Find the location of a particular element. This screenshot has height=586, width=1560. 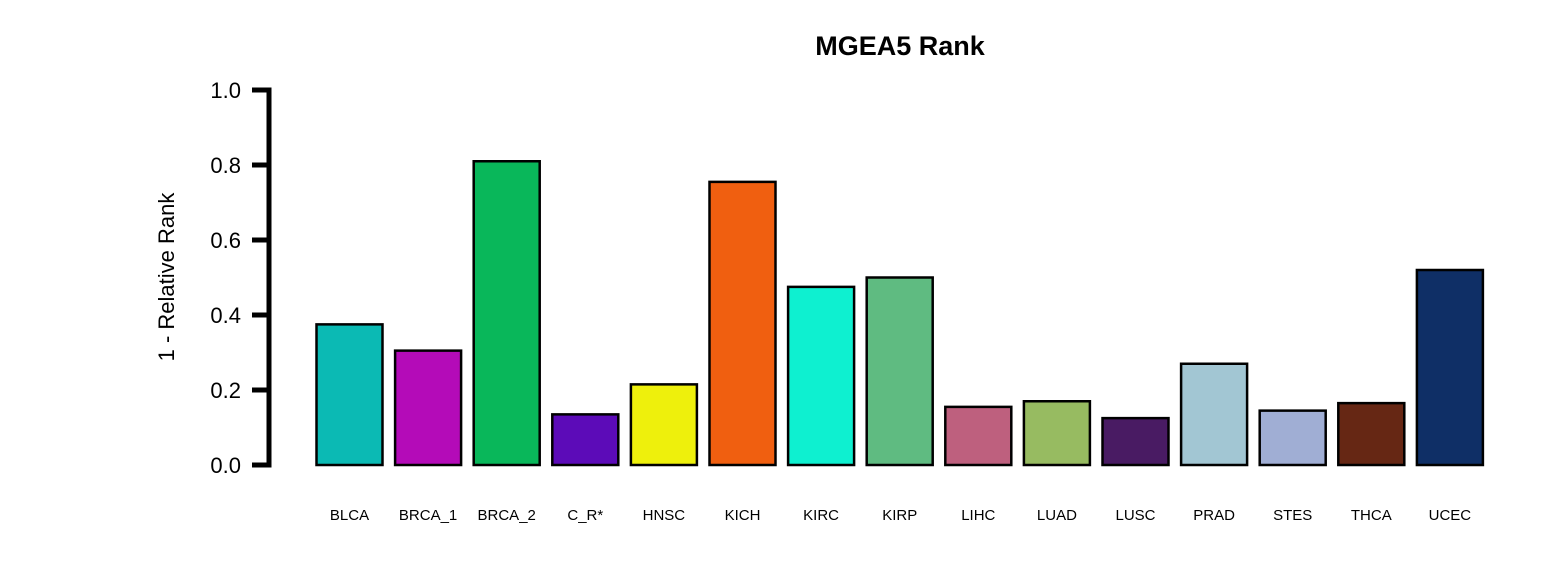

y-axis-label: 1 - Relative Rank is located at coordinates (166, 277).